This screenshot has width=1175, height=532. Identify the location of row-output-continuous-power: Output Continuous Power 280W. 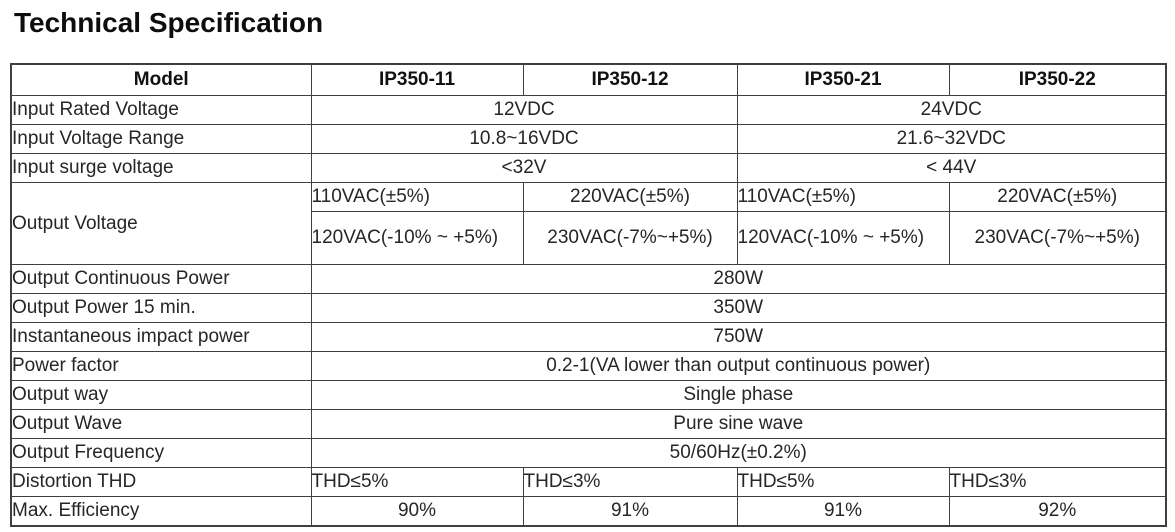
(588, 279).